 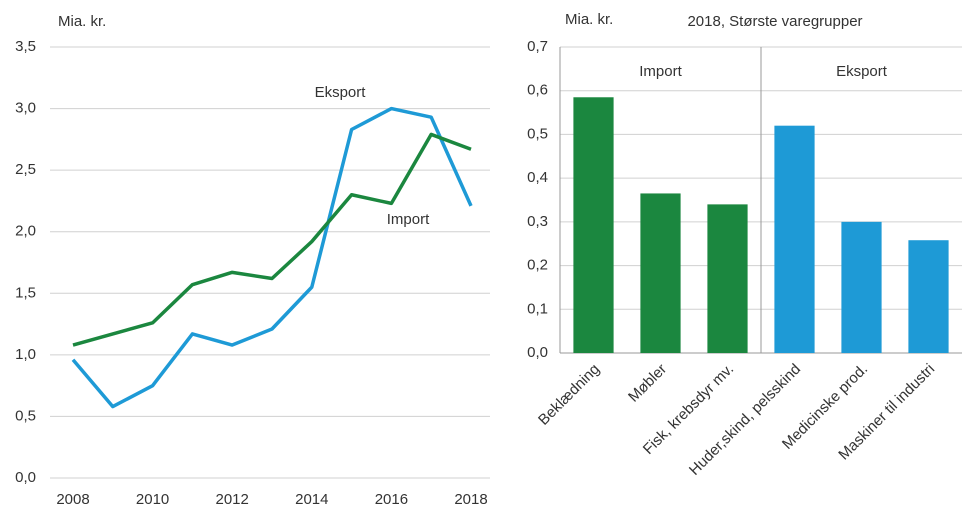 I want to click on y-tick-label: 0,4, so click(x=537, y=177).